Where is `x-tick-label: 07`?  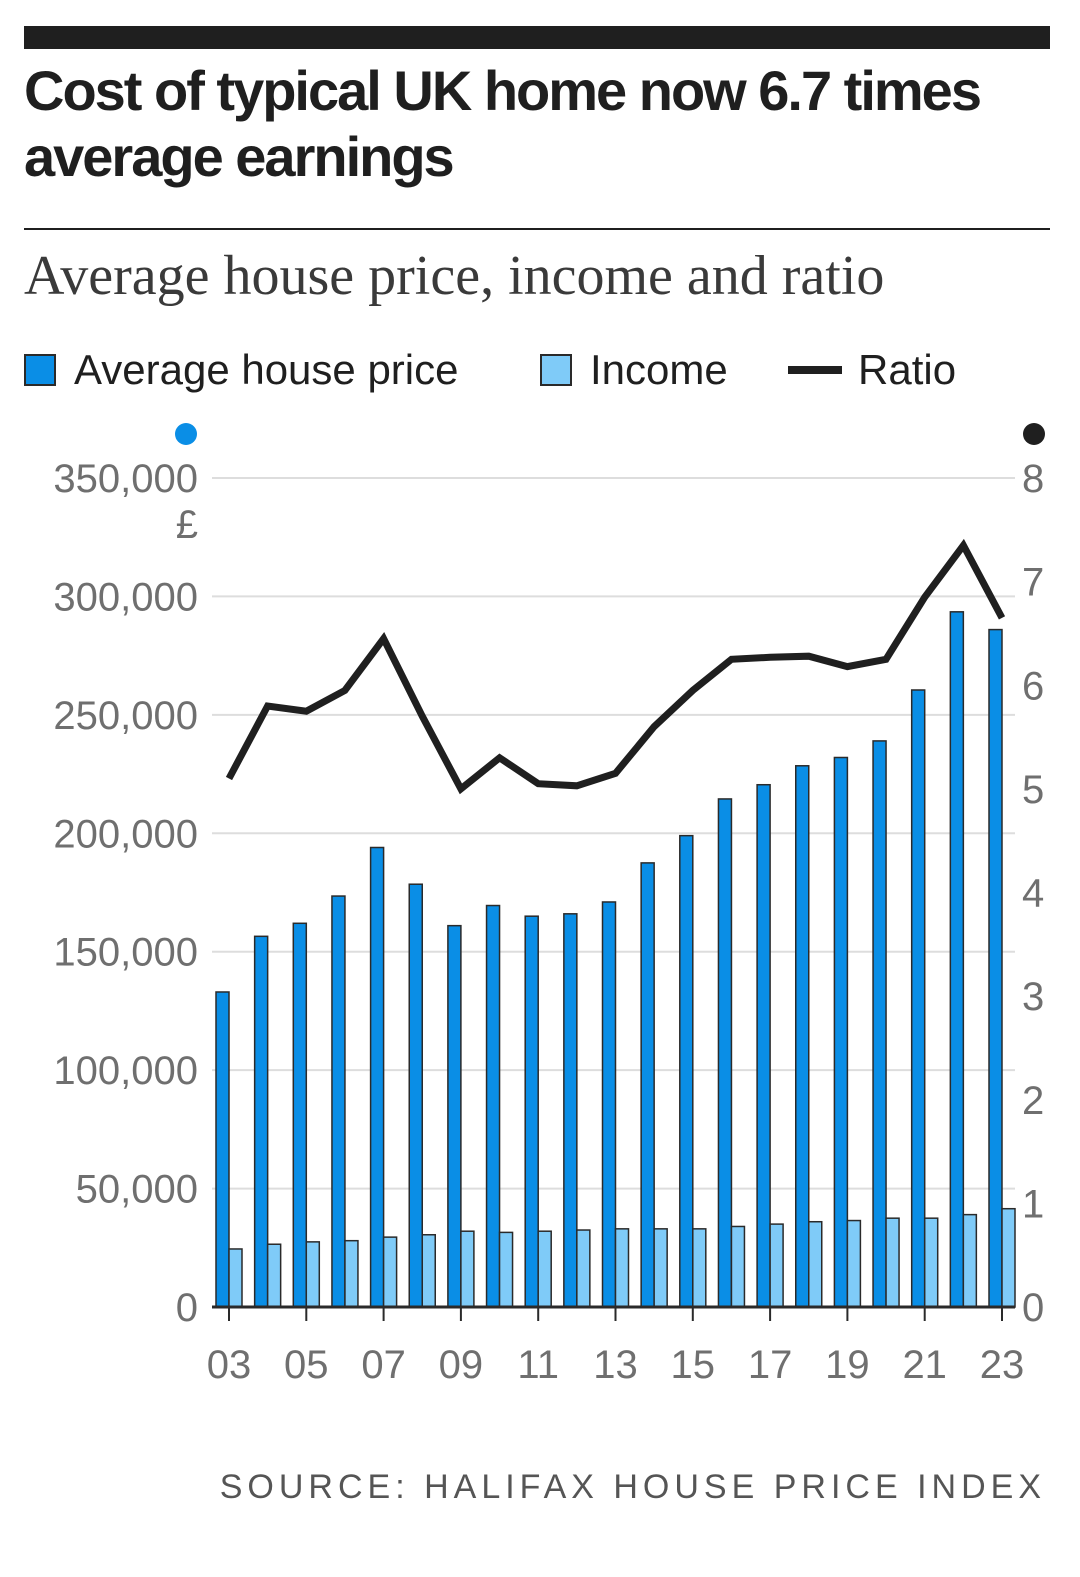
x-tick-label: 07 is located at coordinates (383, 1365).